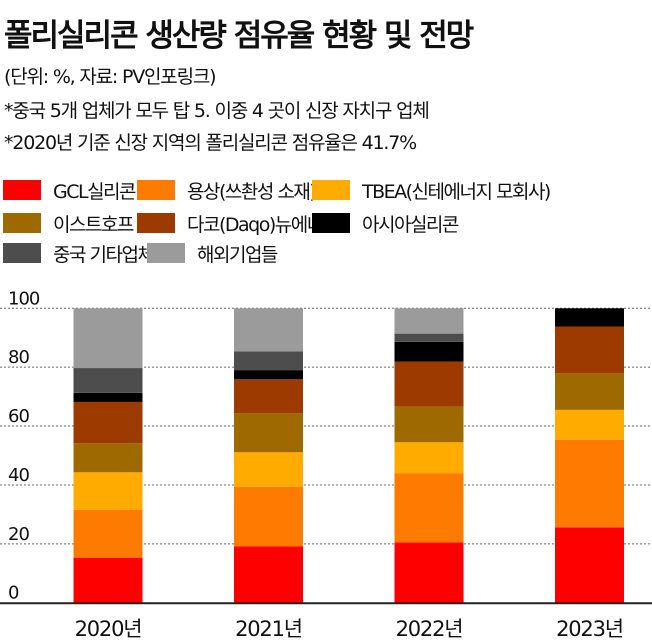 The width and height of the screenshot is (652, 641). What do you see at coordinates (263, 224) in the screenshot?
I see `legend-label: 다코(Daqo)뉴에너지` at bounding box center [263, 224].